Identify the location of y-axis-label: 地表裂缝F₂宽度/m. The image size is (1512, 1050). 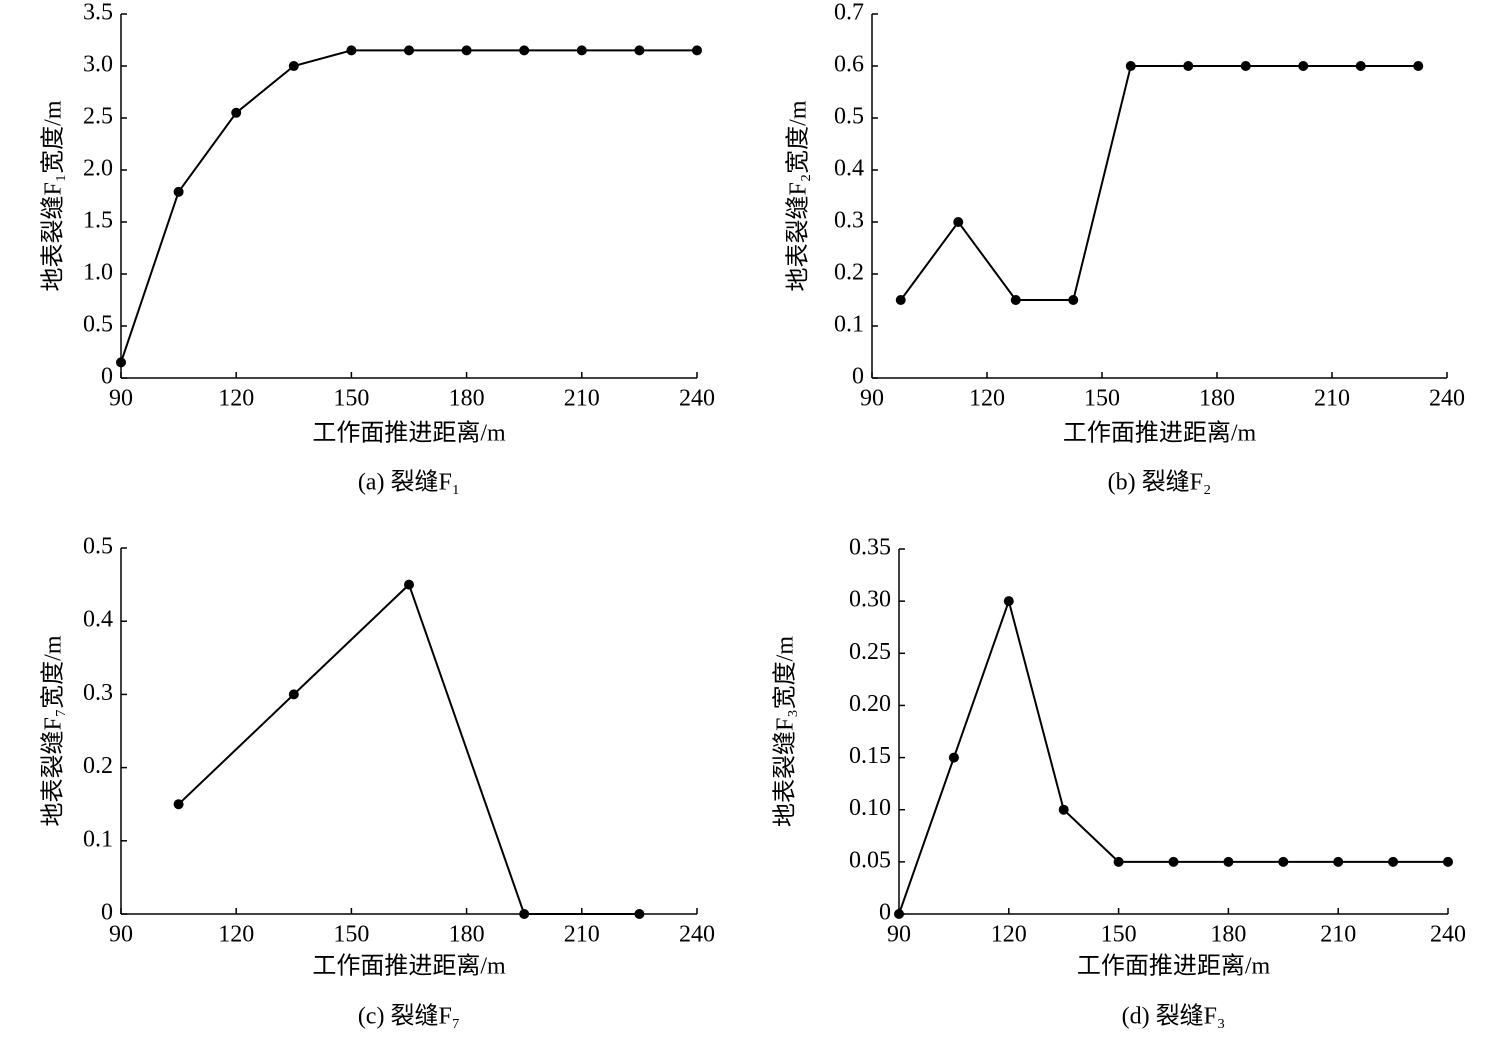
(798, 195).